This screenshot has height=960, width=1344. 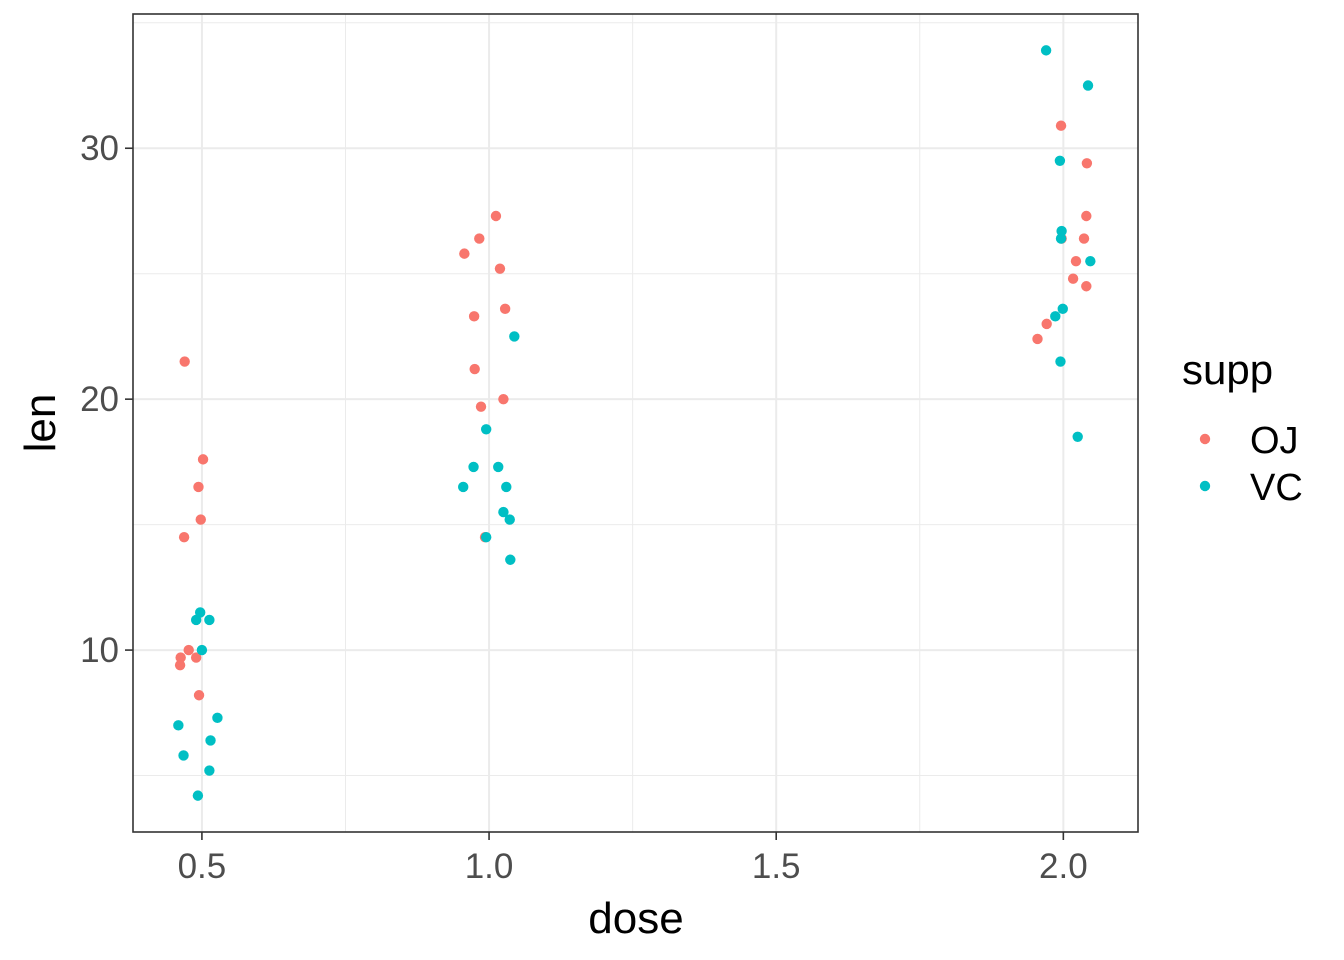 I want to click on legend-key-vc, so click(x=1205, y=486).